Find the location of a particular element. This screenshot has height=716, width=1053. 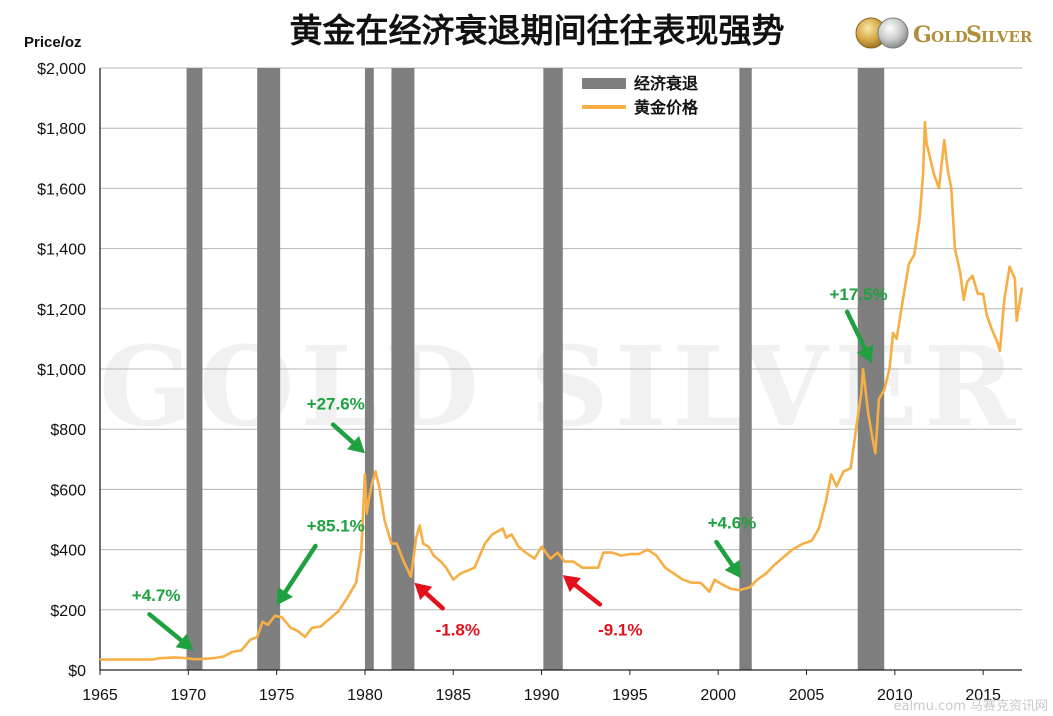

legend-label-gold: 黄金价格 is located at coordinates (666, 107).